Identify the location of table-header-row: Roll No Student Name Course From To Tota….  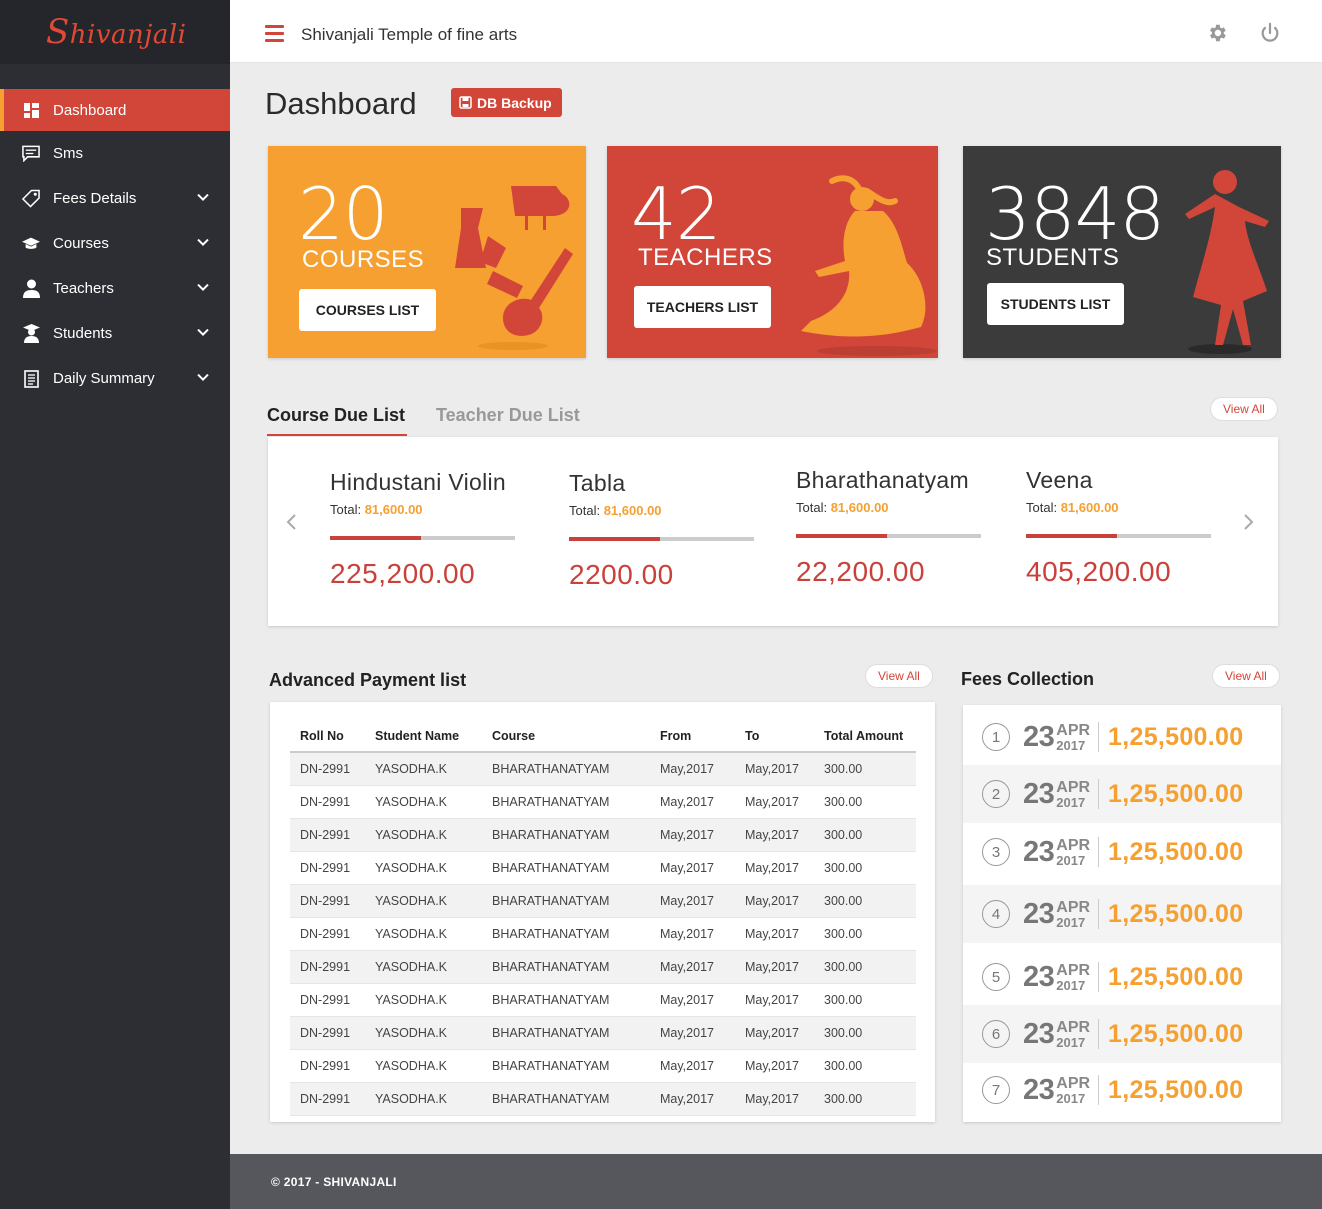
(603, 736).